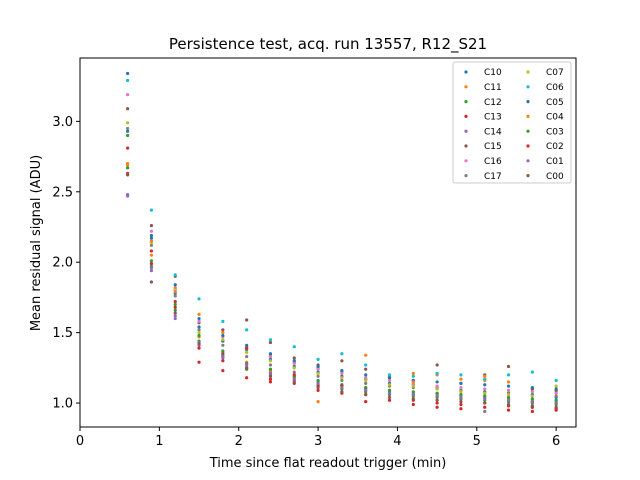 Image resolution: width=640 pixels, height=480 pixels. I want to click on legend-label: C01, so click(555, 162).